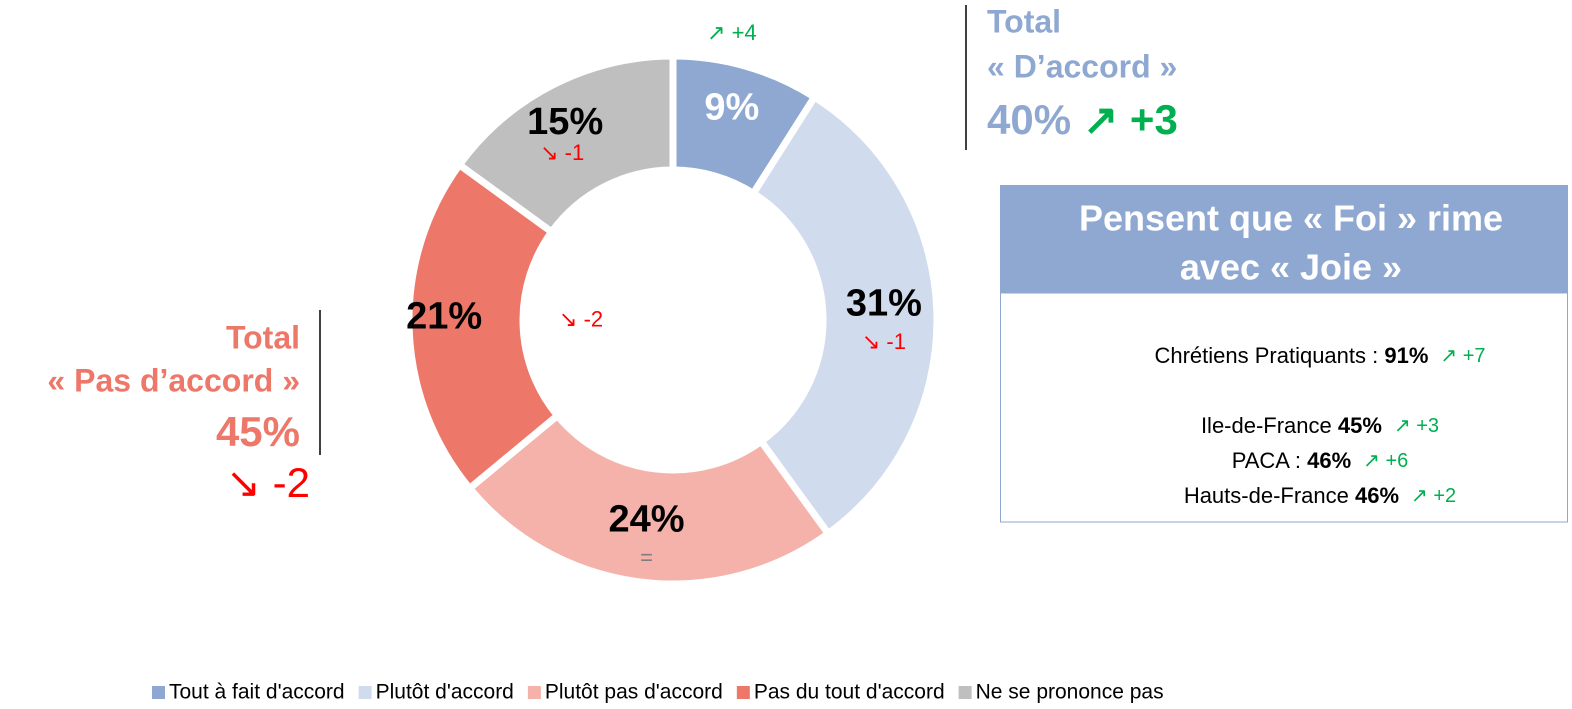 The width and height of the screenshot is (1572, 709). I want to click on box-title: Pensent que « Foi » rime, so click(1291, 218).